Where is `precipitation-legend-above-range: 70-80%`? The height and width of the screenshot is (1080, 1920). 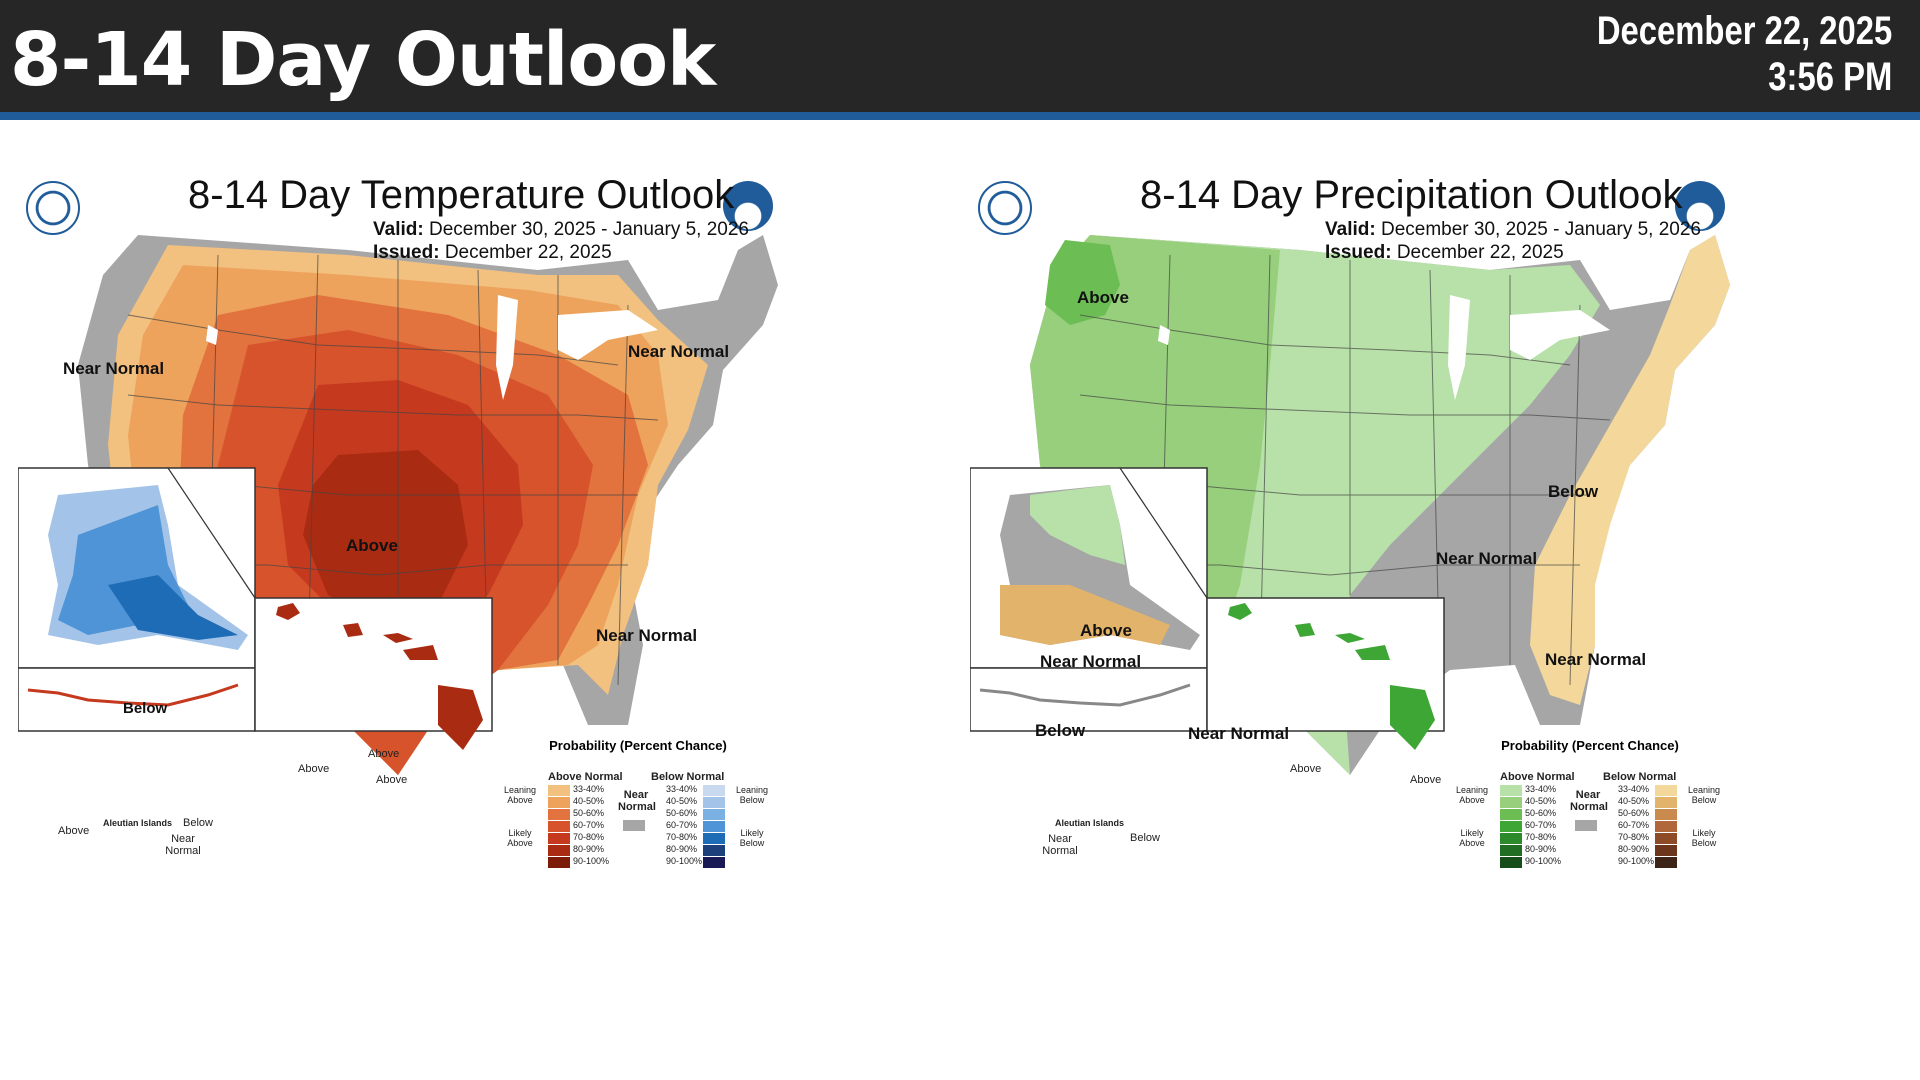
precipitation-legend-above-range: 70-80% is located at coordinates (1541, 837).